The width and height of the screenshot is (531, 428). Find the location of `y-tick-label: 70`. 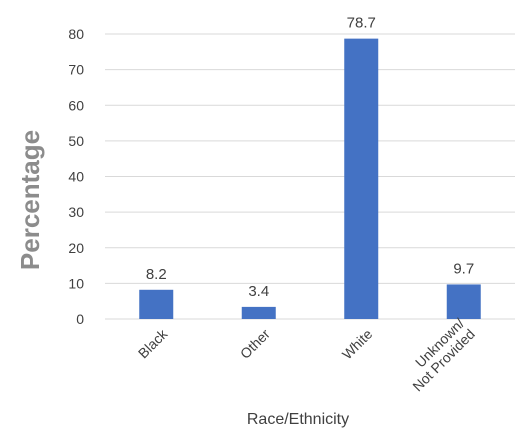

y-tick-label: 70 is located at coordinates (76, 70).